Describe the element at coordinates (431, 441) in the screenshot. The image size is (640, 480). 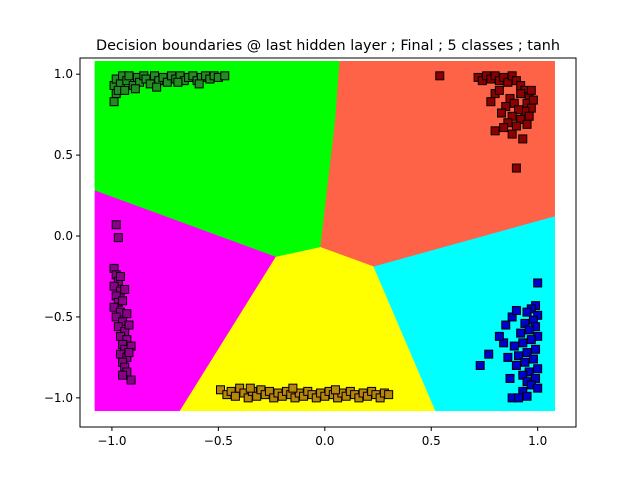
I see `x-tick-label: 0.5` at that location.